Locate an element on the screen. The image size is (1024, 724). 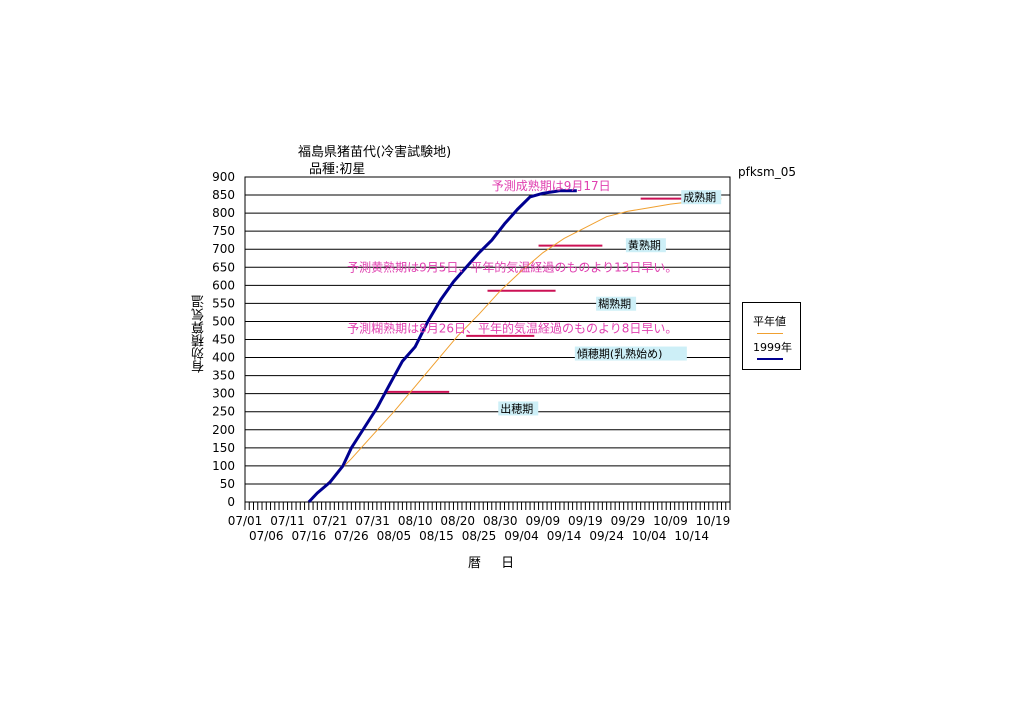
x-axis-label: 暦 日 is located at coordinates (495, 563).